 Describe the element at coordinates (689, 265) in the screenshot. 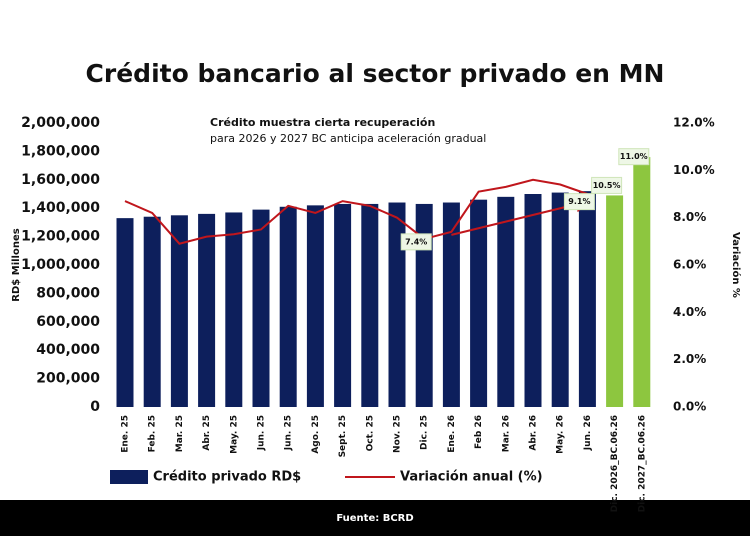

I see `y2-tick-label: 6.0%` at that location.